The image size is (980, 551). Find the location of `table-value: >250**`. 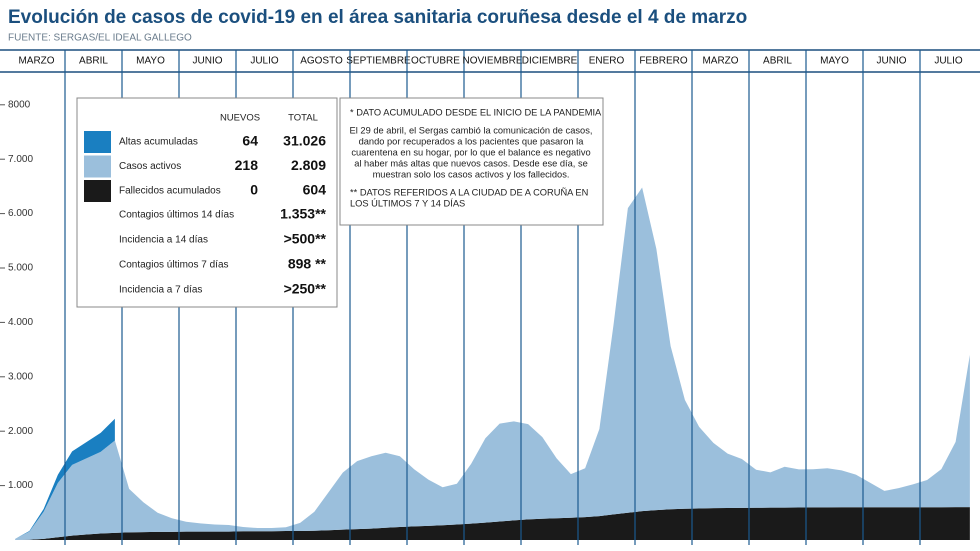

table-value: >250** is located at coordinates (305, 289).